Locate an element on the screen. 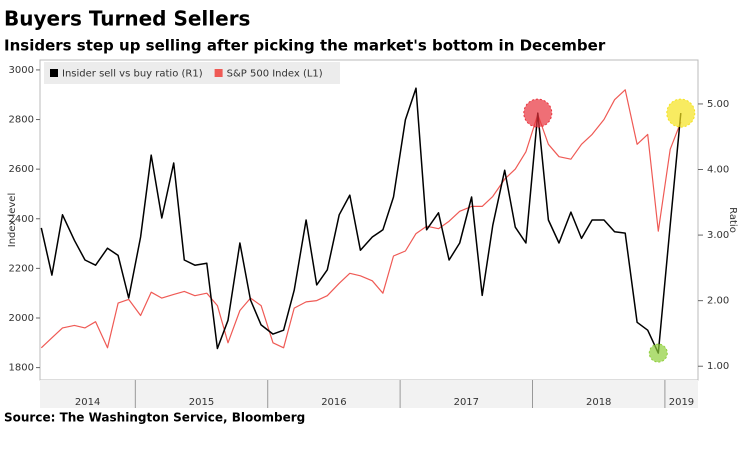  y2-tick-label: 2.00 is located at coordinates (718, 301).